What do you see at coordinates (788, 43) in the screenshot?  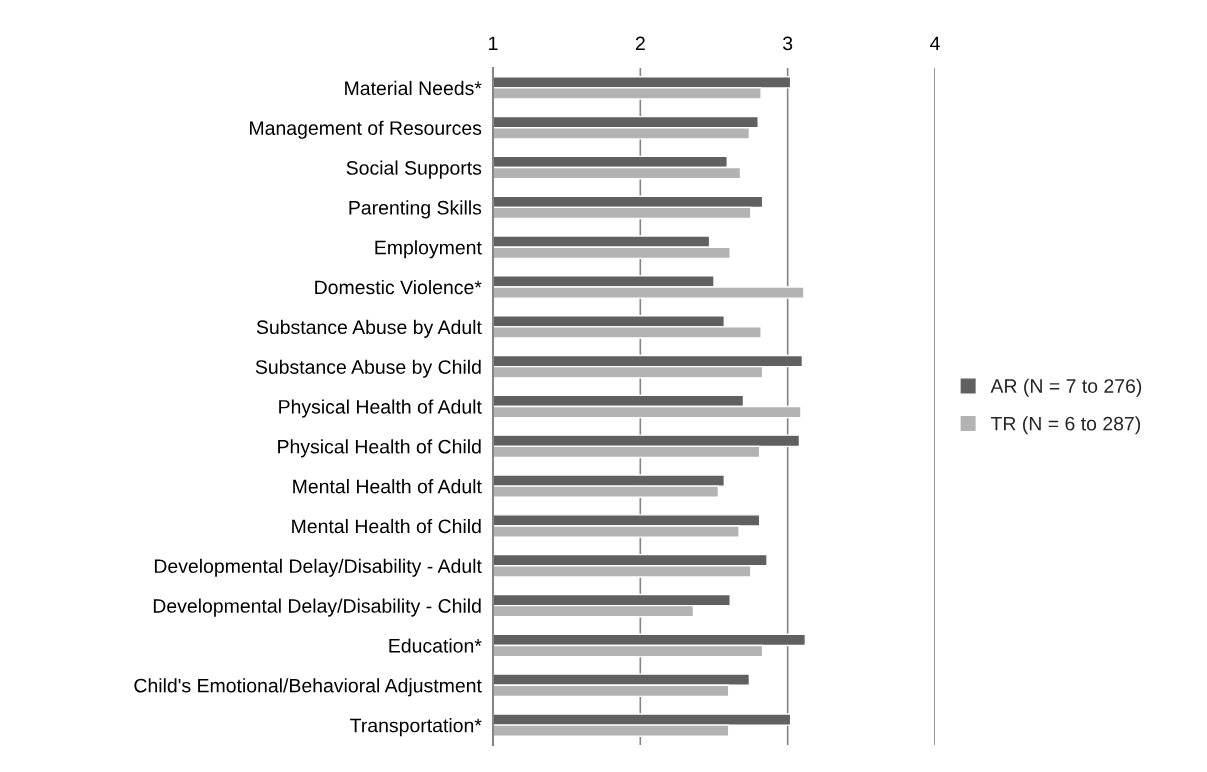 I see `x-tick-label: 3` at bounding box center [788, 43].